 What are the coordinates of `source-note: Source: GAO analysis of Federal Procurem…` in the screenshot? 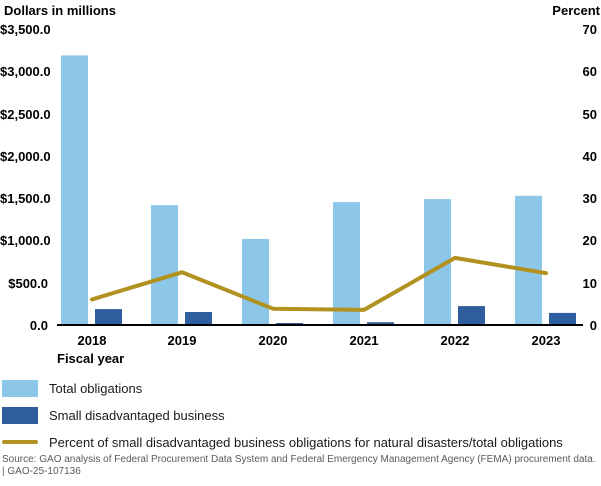 It's located at (299, 466).